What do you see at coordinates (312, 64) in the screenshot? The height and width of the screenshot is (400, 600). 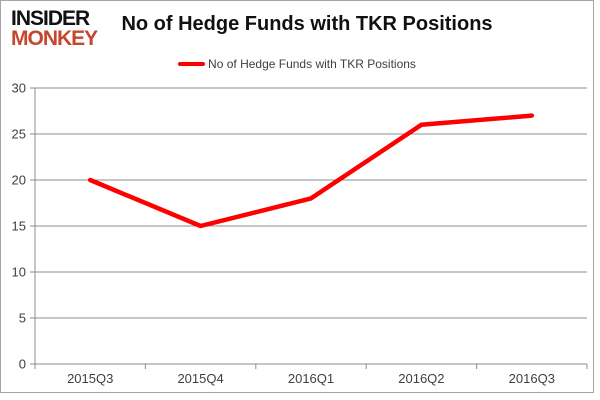 I see `legend-label: No of Hedge Funds with TKR Positions` at bounding box center [312, 64].